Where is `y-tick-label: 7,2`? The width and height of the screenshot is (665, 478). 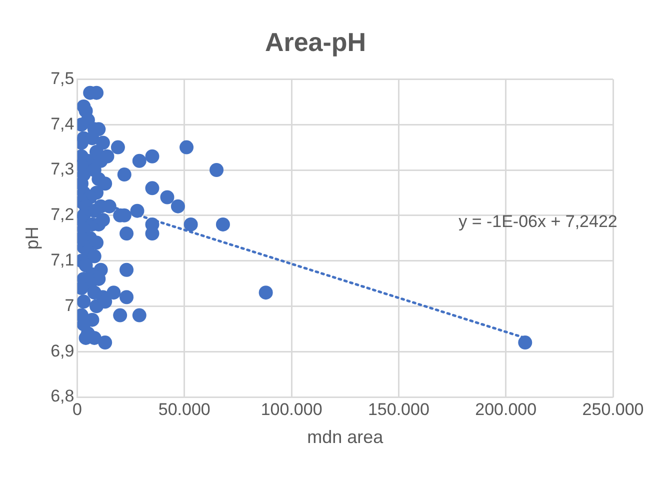 y-tick-label: 7,2 is located at coordinates (62, 214).